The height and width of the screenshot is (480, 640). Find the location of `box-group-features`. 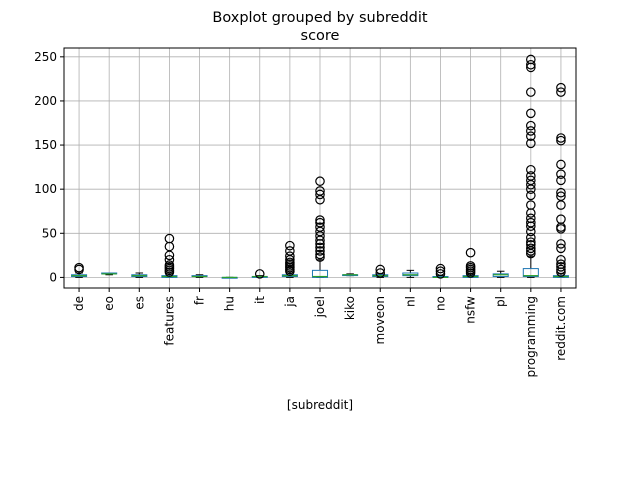

box-group-features is located at coordinates (169, 255).